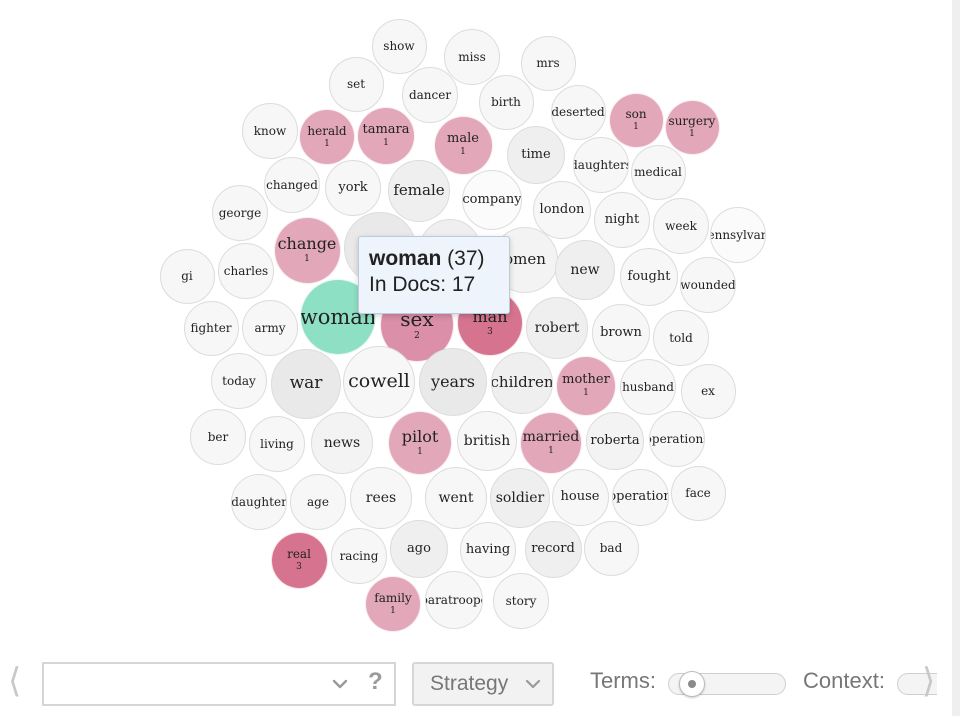  Describe the element at coordinates (586, 393) in the screenshot. I see `bubble-count: 1` at that location.